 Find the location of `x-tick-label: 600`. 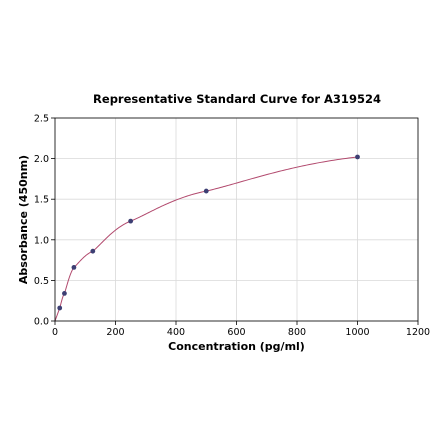

x-tick-label: 600 is located at coordinates (236, 332).